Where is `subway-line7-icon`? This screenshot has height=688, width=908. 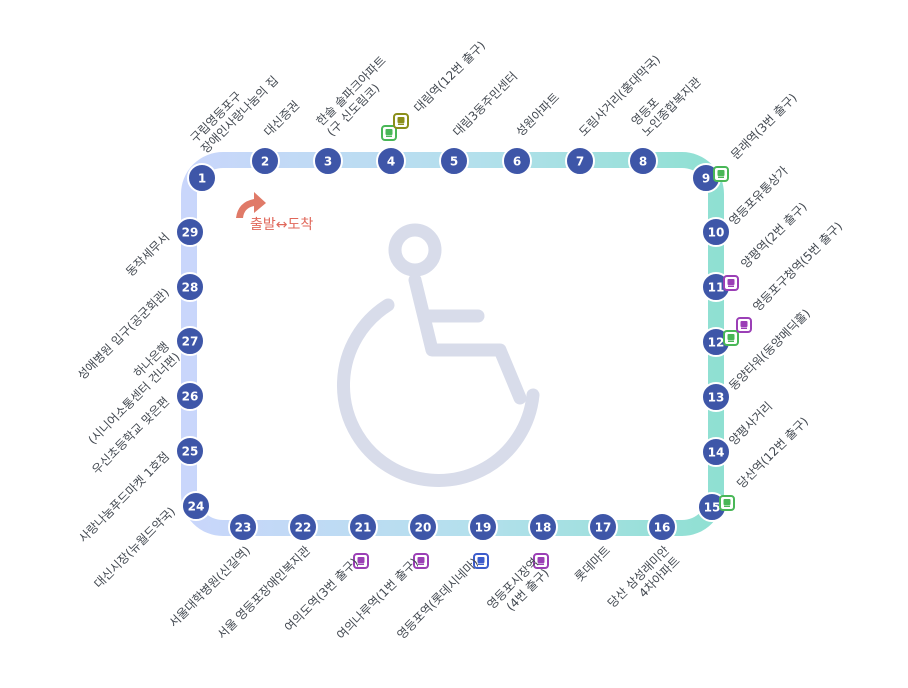
subway-line7-icon is located at coordinates (401, 121).